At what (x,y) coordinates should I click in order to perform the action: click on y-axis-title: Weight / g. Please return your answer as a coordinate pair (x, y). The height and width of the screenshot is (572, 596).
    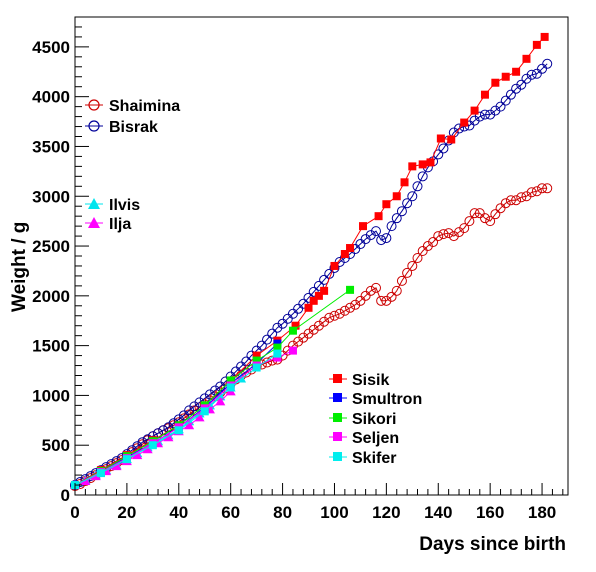
    Looking at the image, I should click on (19, 267).